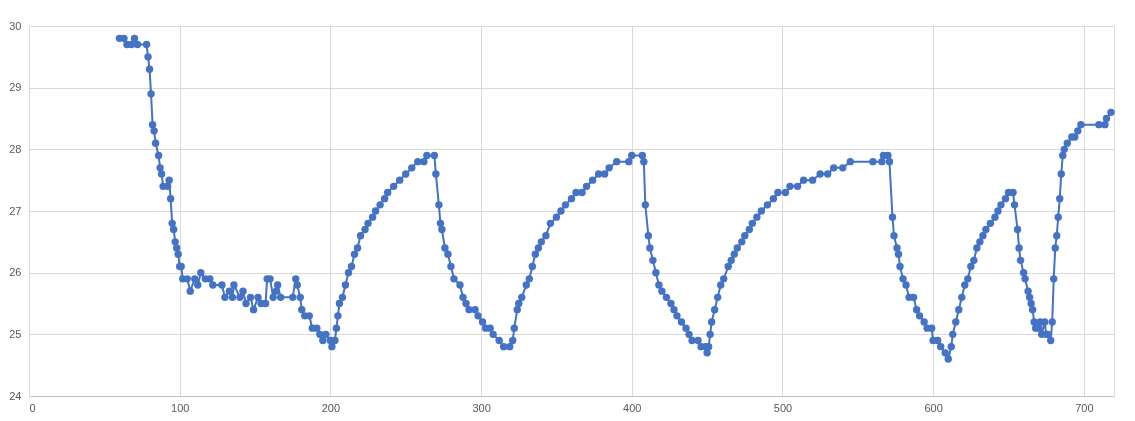 Image resolution: width=1135 pixels, height=421 pixels. Describe the element at coordinates (1084, 407) in the screenshot. I see `x-tick-label: 700` at that location.